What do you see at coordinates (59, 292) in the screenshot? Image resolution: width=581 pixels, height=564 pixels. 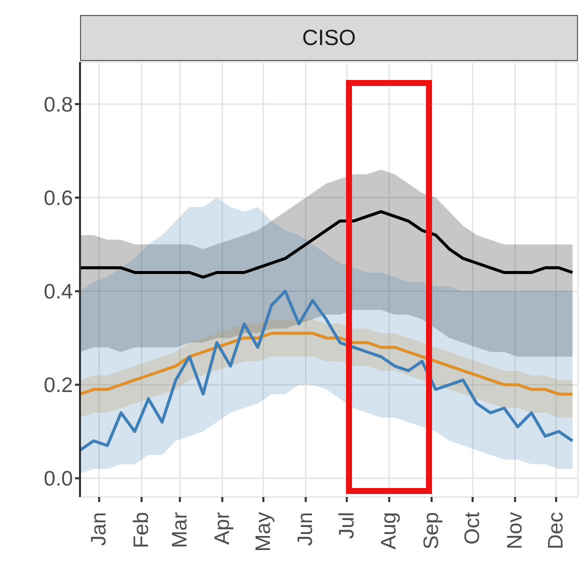 I see `y-tick-label: 0.4` at bounding box center [59, 292].